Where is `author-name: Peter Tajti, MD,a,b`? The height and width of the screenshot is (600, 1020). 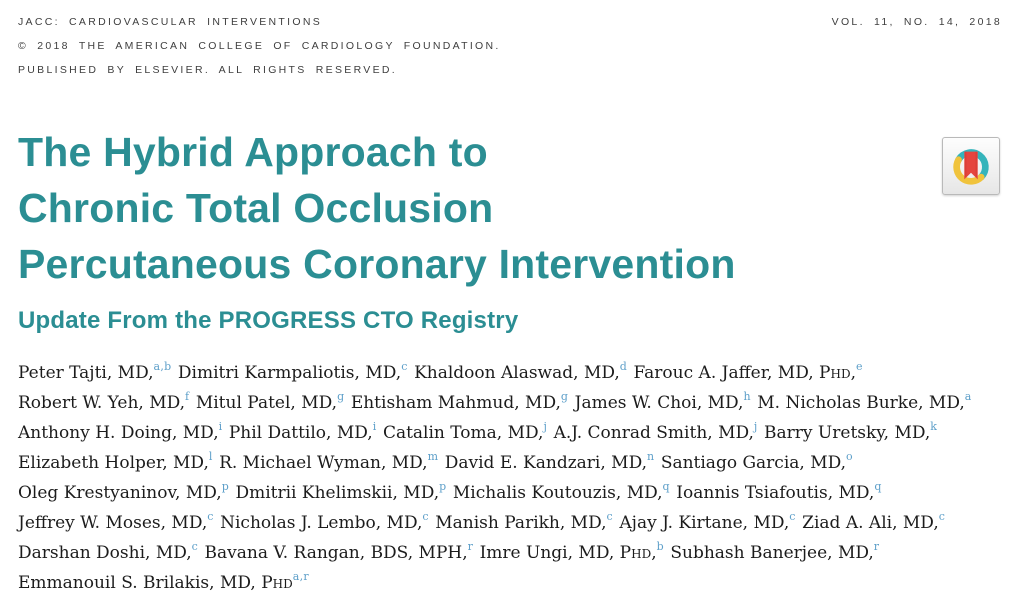 author-name: Peter Tajti, MD,a,b is located at coordinates (95, 371).